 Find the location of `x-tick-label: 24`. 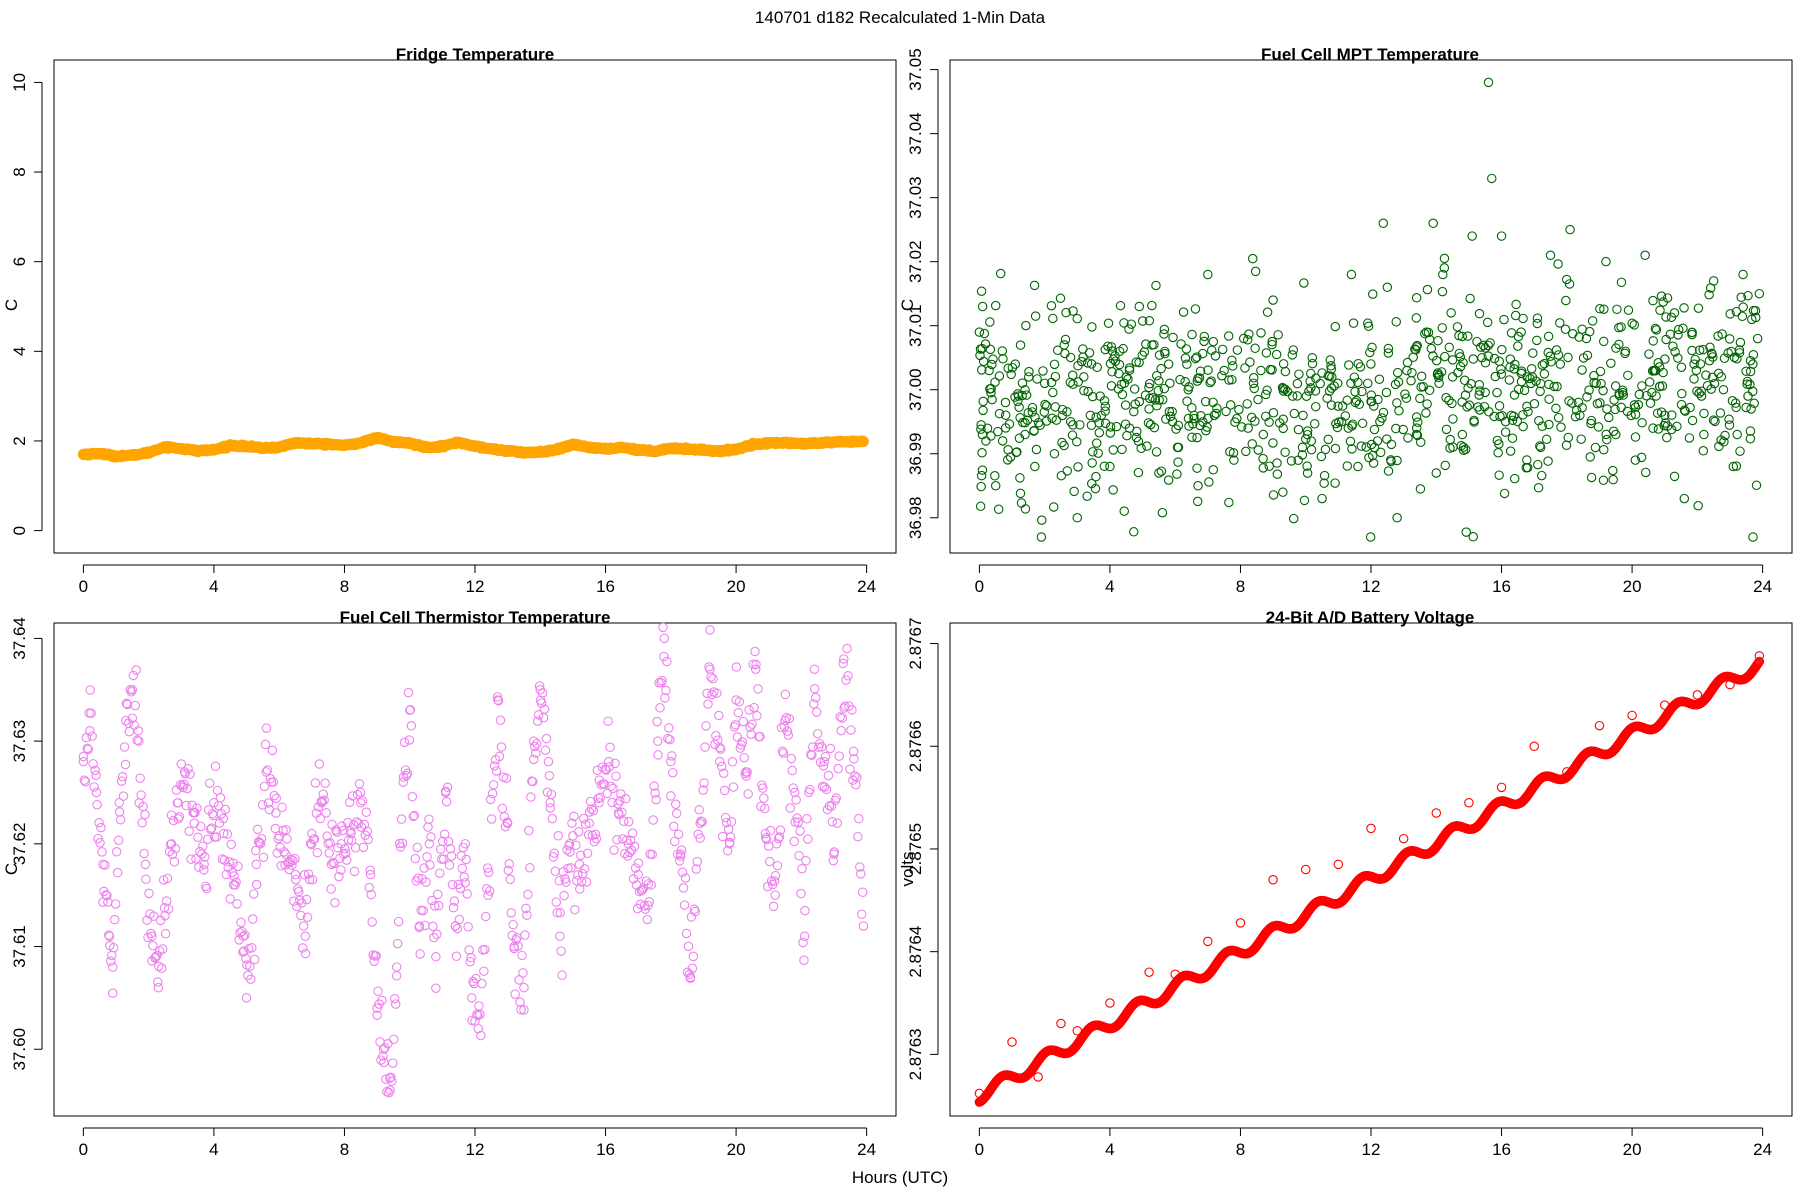

x-tick-label: 24 is located at coordinates (866, 586).